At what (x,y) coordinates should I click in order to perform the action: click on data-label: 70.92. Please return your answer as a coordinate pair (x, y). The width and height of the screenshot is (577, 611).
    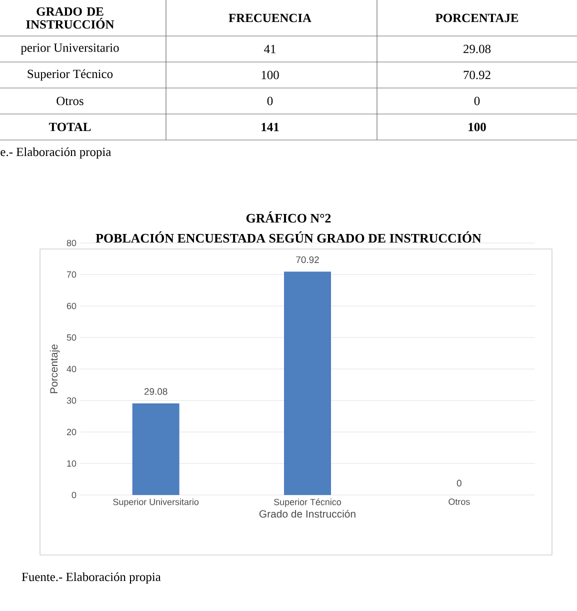
    Looking at the image, I should click on (307, 260).